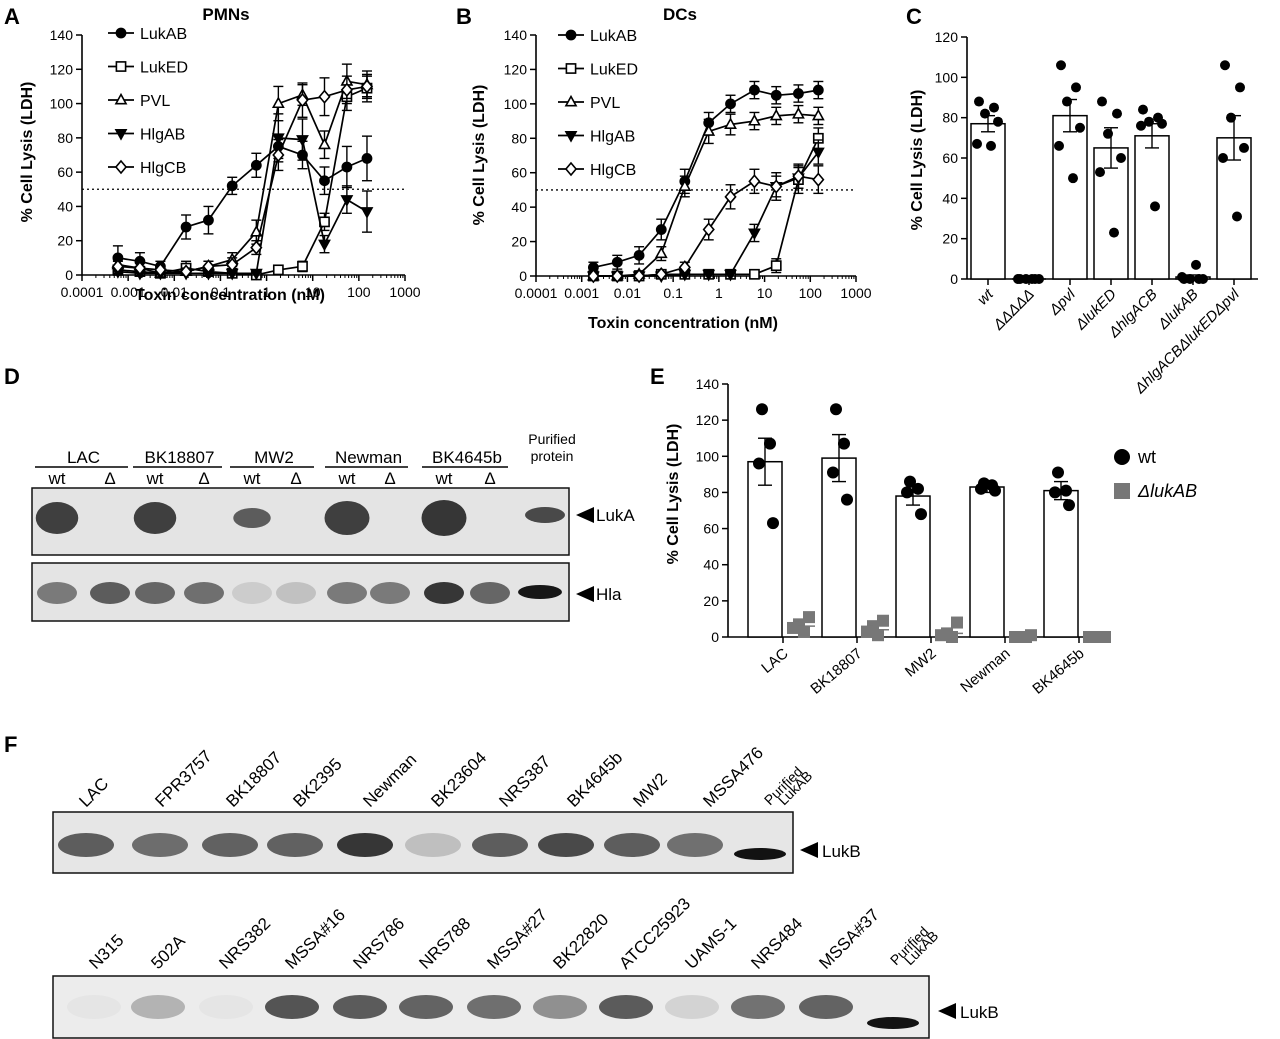 The width and height of the screenshot is (1280, 1039). What do you see at coordinates (605, 103) in the screenshot?
I see `legend-label: PVL` at bounding box center [605, 103].